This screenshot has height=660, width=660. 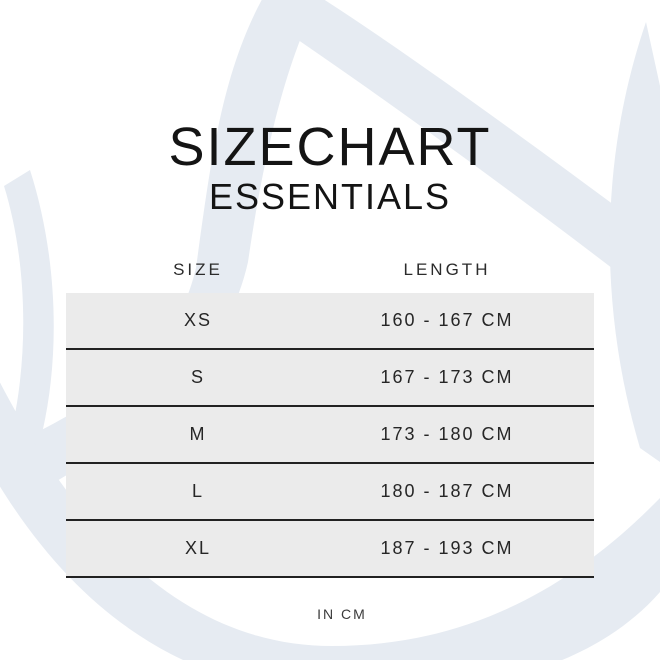 I want to click on table-header-row: SIZE LENGTH, so click(x=330, y=270).